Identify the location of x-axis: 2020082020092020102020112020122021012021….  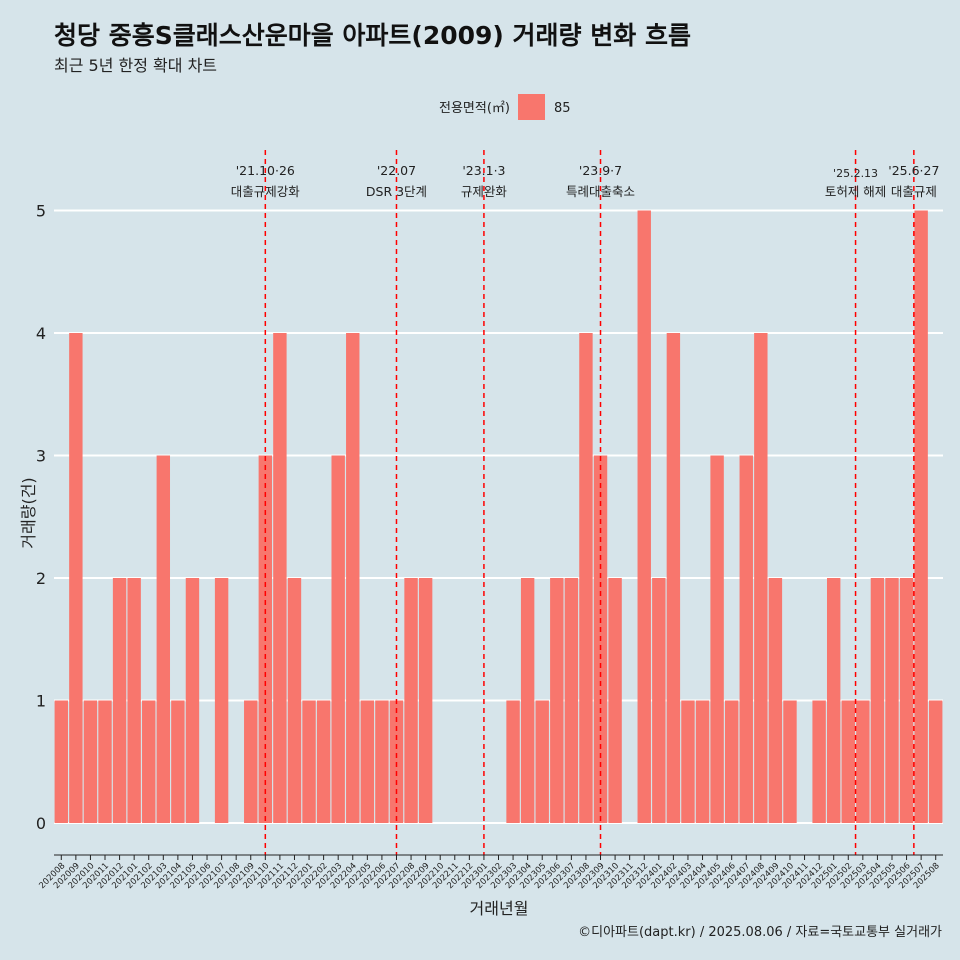
(490, 872).